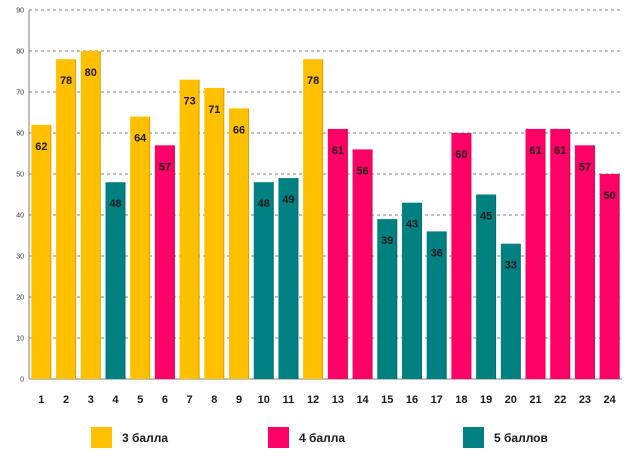 This screenshot has height=459, width=631. I want to click on x-tick-label-14: 14, so click(362, 400).